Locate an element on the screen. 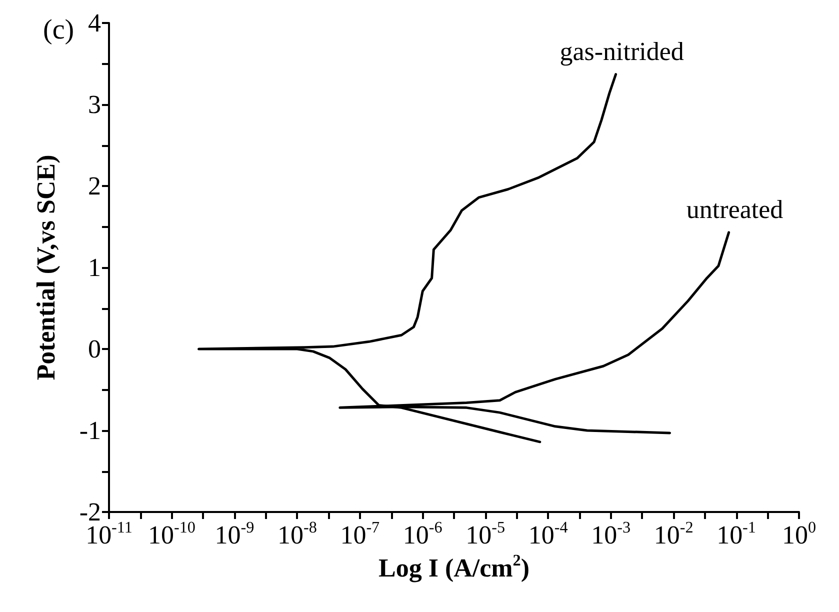  y-tick-label: 0 is located at coordinates (94, 349).